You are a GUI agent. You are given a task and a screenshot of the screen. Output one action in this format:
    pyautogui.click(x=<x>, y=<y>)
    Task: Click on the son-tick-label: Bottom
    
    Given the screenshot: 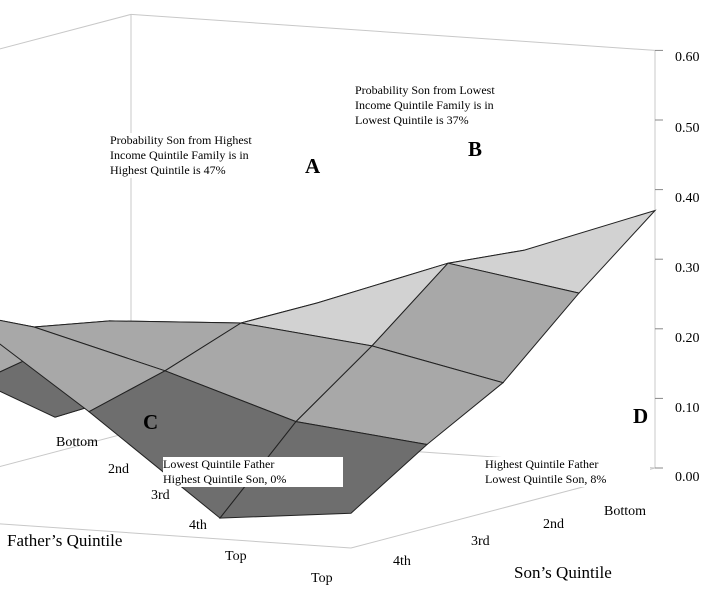 What is the action you would take?
    pyautogui.click(x=625, y=511)
    